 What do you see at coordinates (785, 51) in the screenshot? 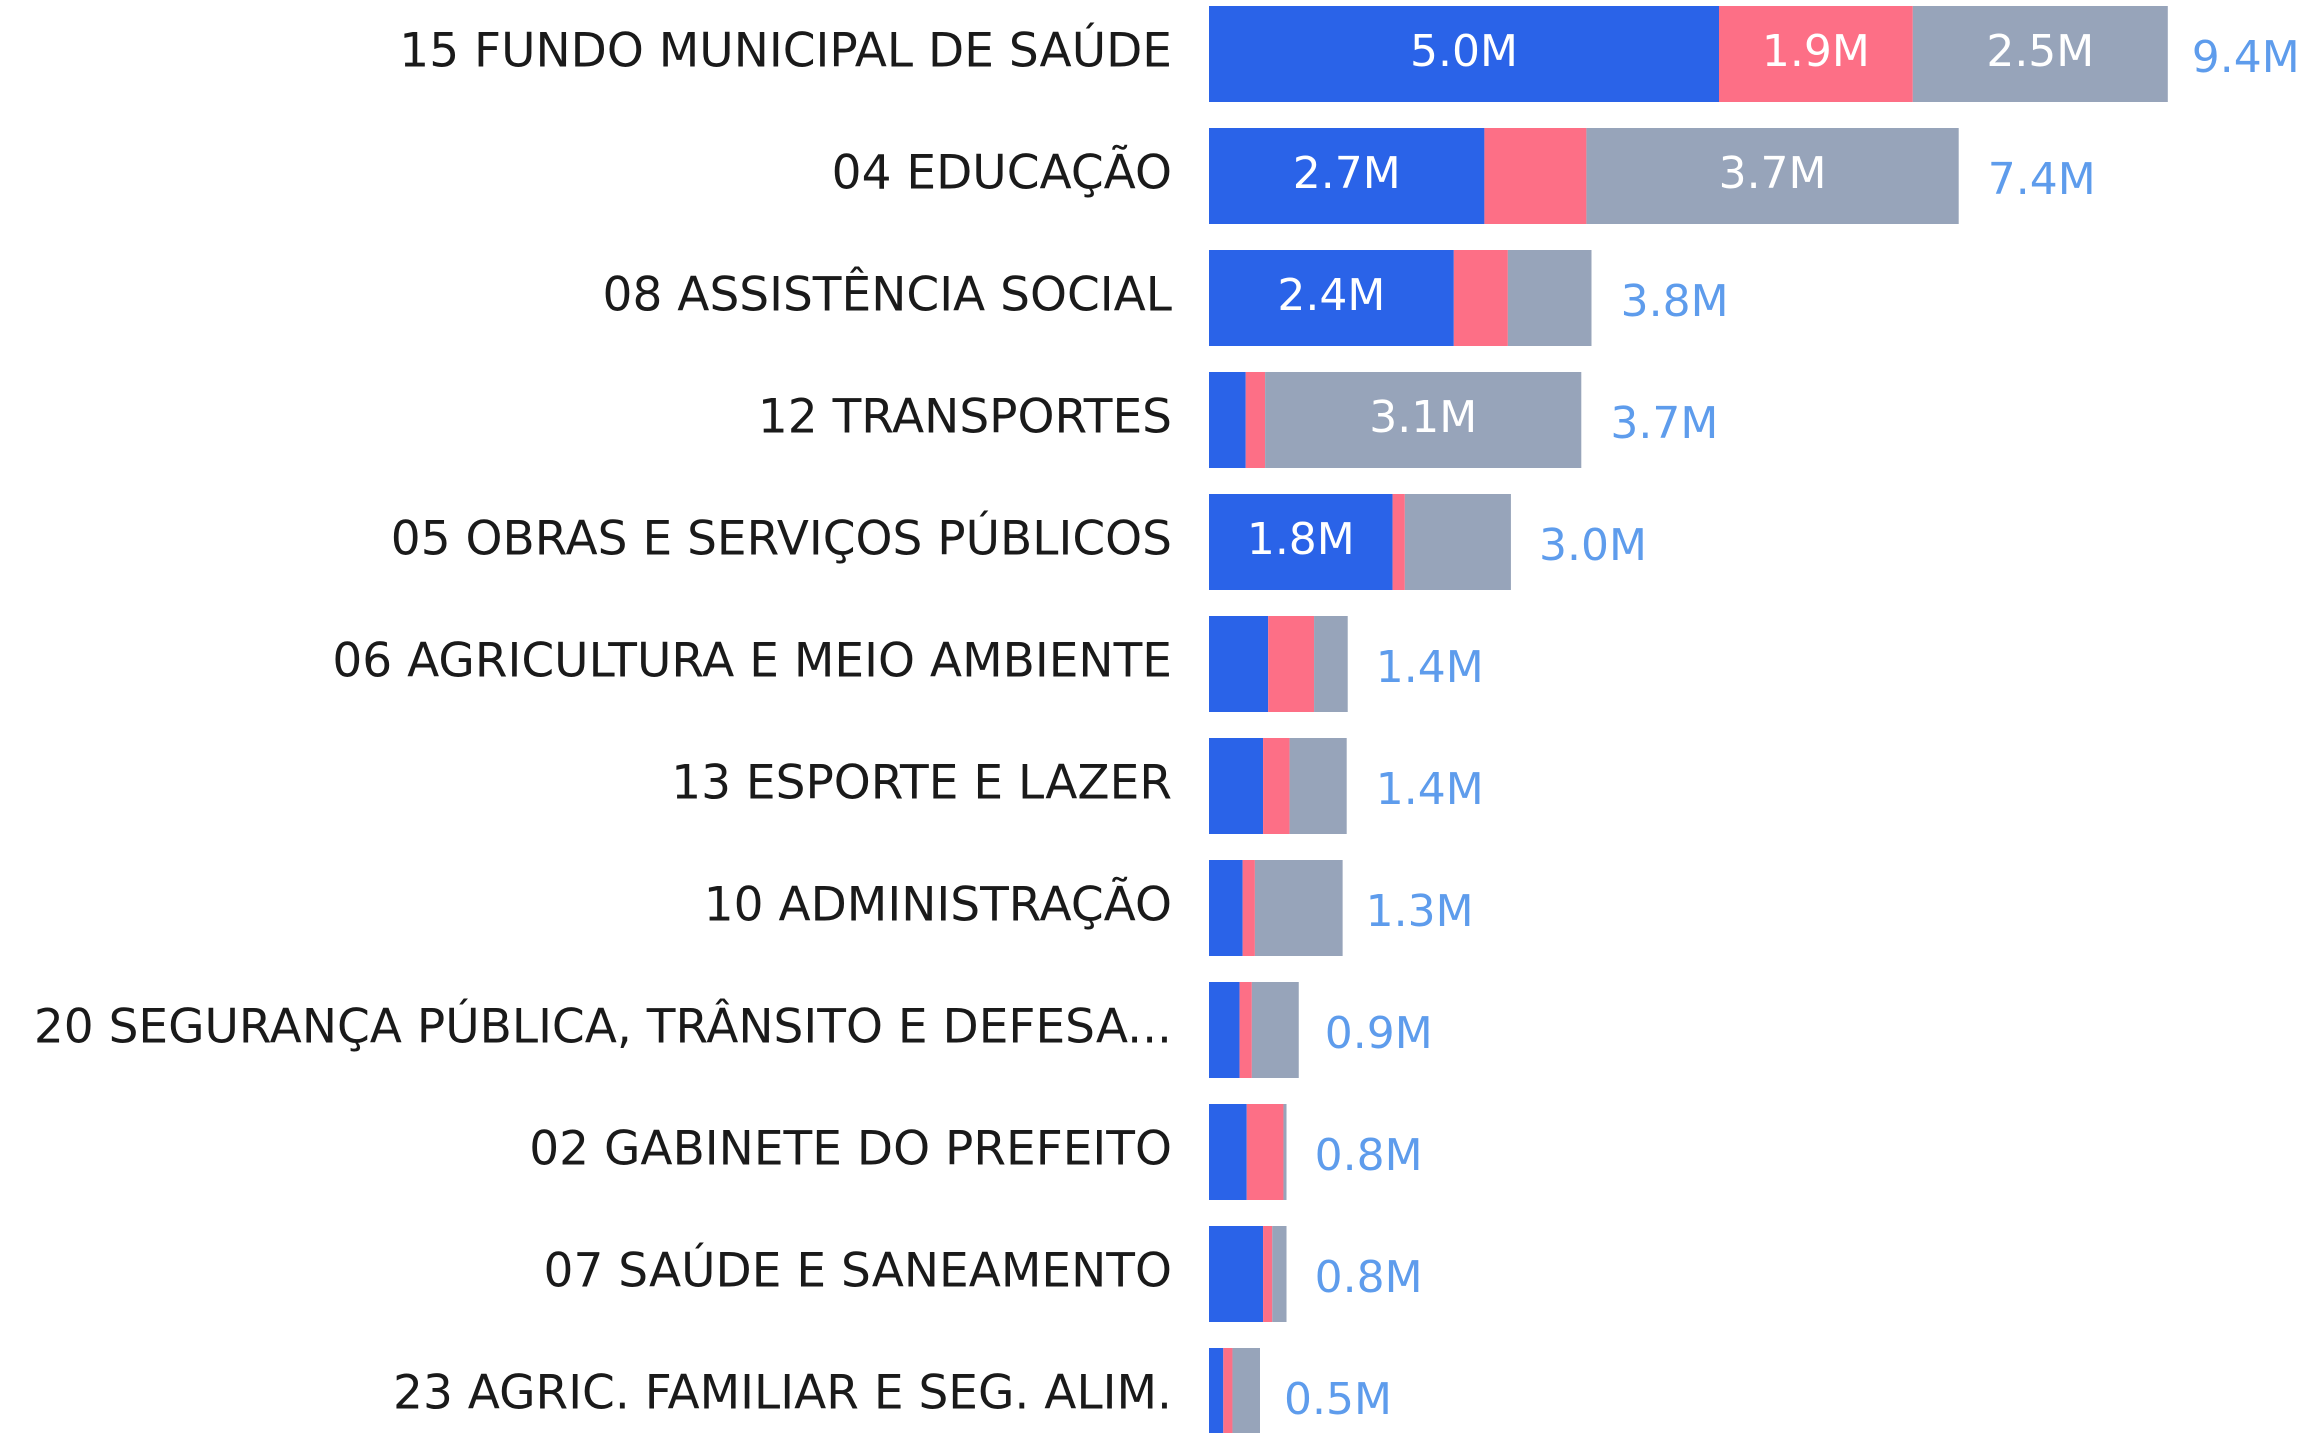
I see `category-label: 15 FUNDO MUNICIPAL DE SAÚDE` at bounding box center [785, 51].